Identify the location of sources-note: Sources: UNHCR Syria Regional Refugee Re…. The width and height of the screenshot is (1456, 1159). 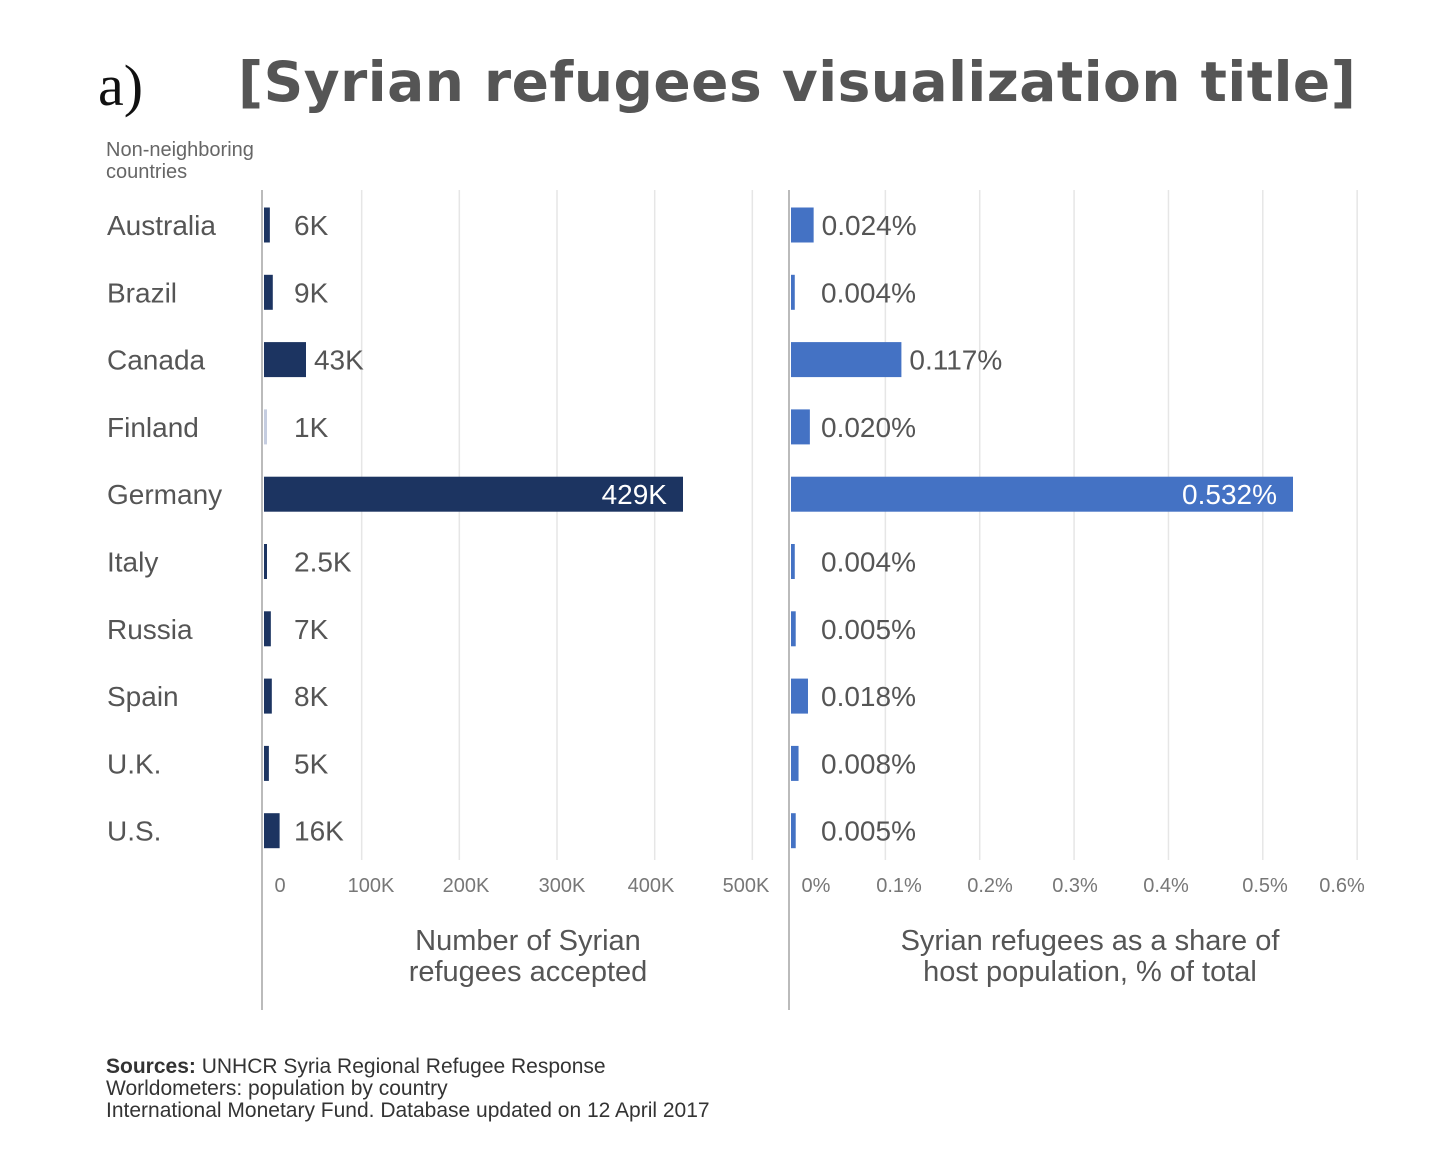
(408, 1089).